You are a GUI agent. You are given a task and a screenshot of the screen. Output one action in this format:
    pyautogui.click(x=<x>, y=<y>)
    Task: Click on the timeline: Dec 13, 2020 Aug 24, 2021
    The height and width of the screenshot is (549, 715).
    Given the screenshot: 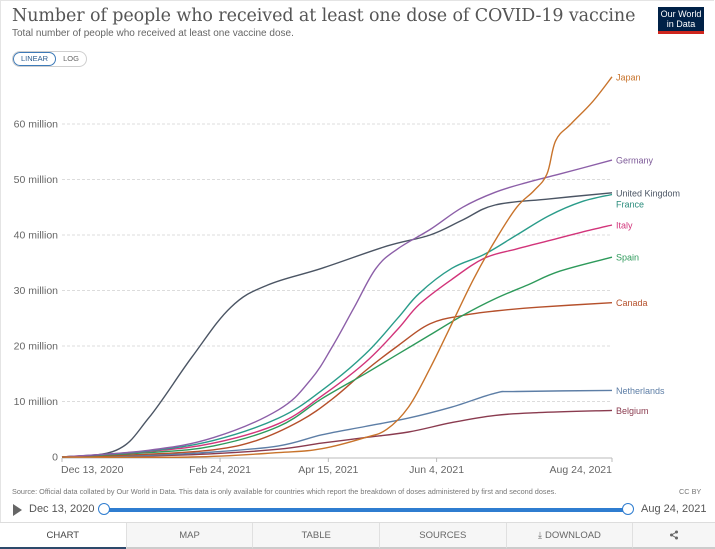 What is the action you would take?
    pyautogui.click(x=357, y=510)
    